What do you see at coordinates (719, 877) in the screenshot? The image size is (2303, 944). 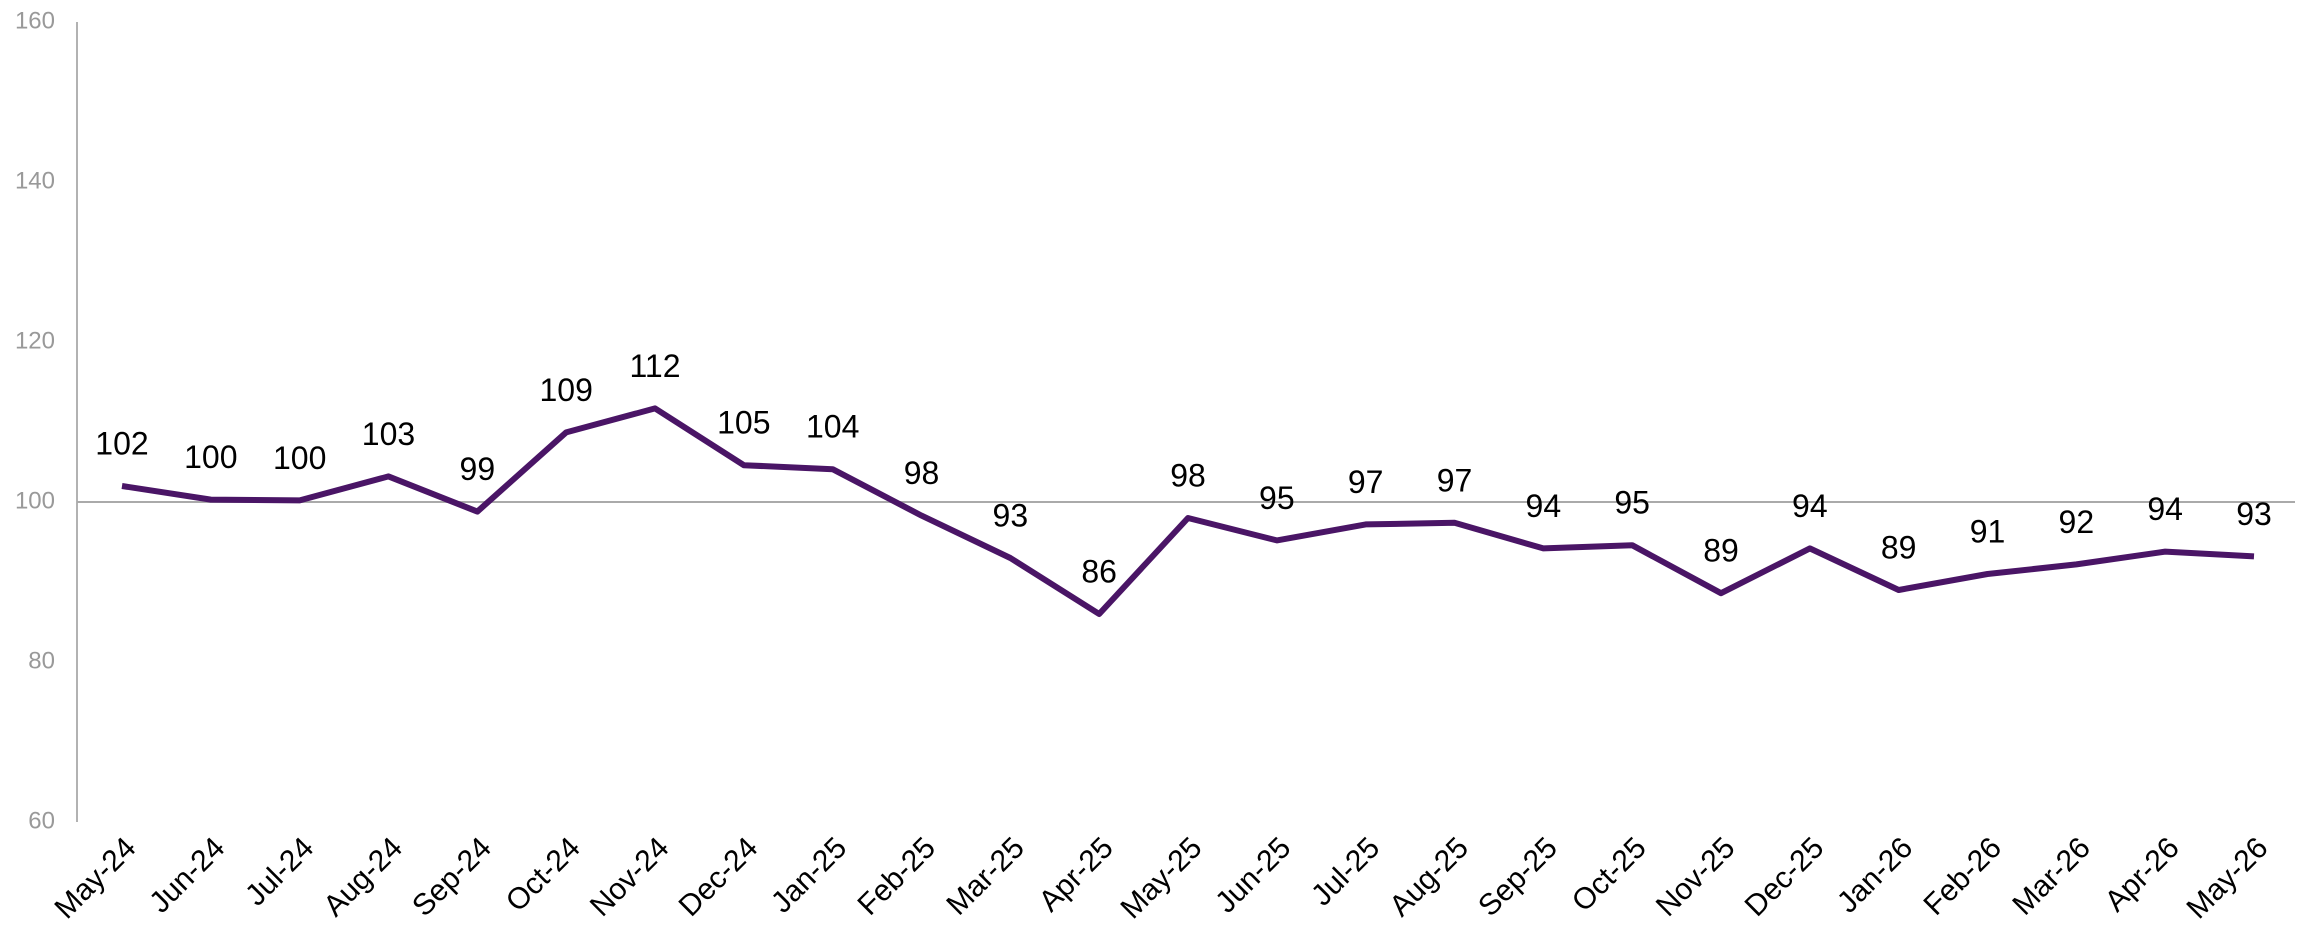 I see `x-tick-label: Dec-24` at bounding box center [719, 877].